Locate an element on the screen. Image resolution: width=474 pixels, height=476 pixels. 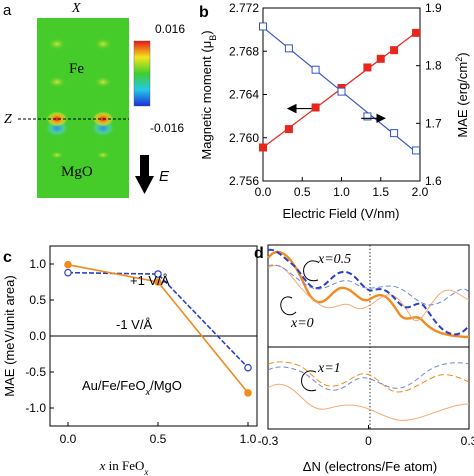
c-series-label-minus: -1 V/Å is located at coordinates (134, 324).